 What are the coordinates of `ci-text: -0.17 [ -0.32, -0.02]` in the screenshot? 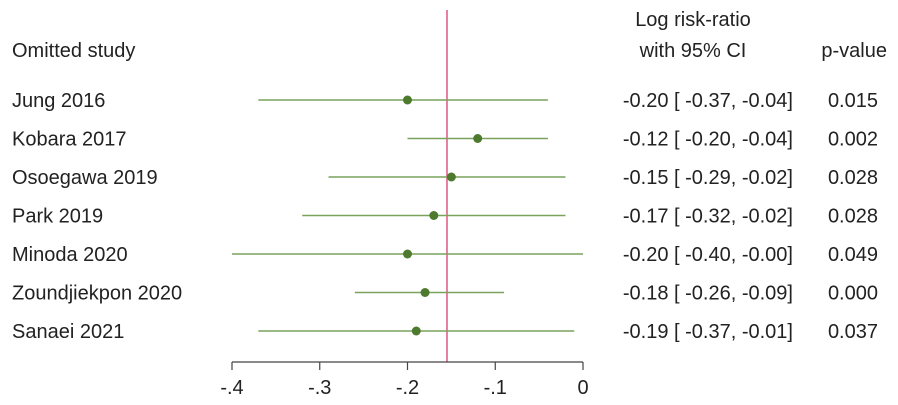 It's located at (708, 217).